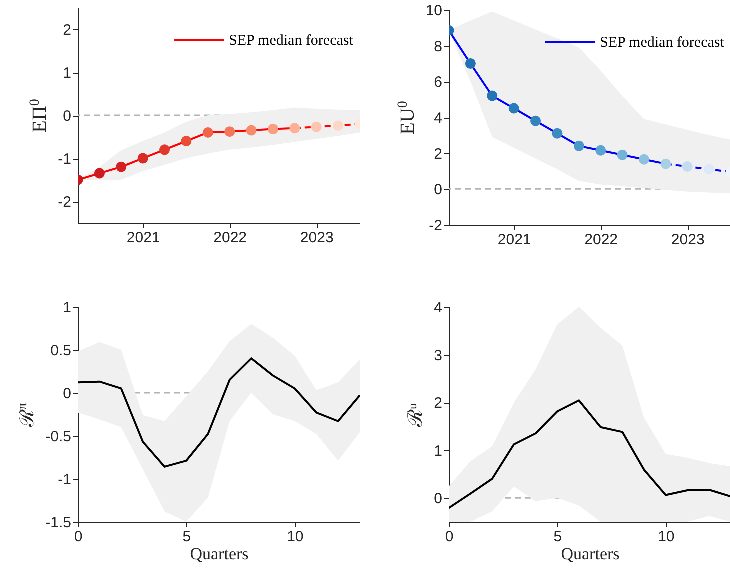  Describe the element at coordinates (438, 355) in the screenshot. I see `y-tick-label: 3` at that location.